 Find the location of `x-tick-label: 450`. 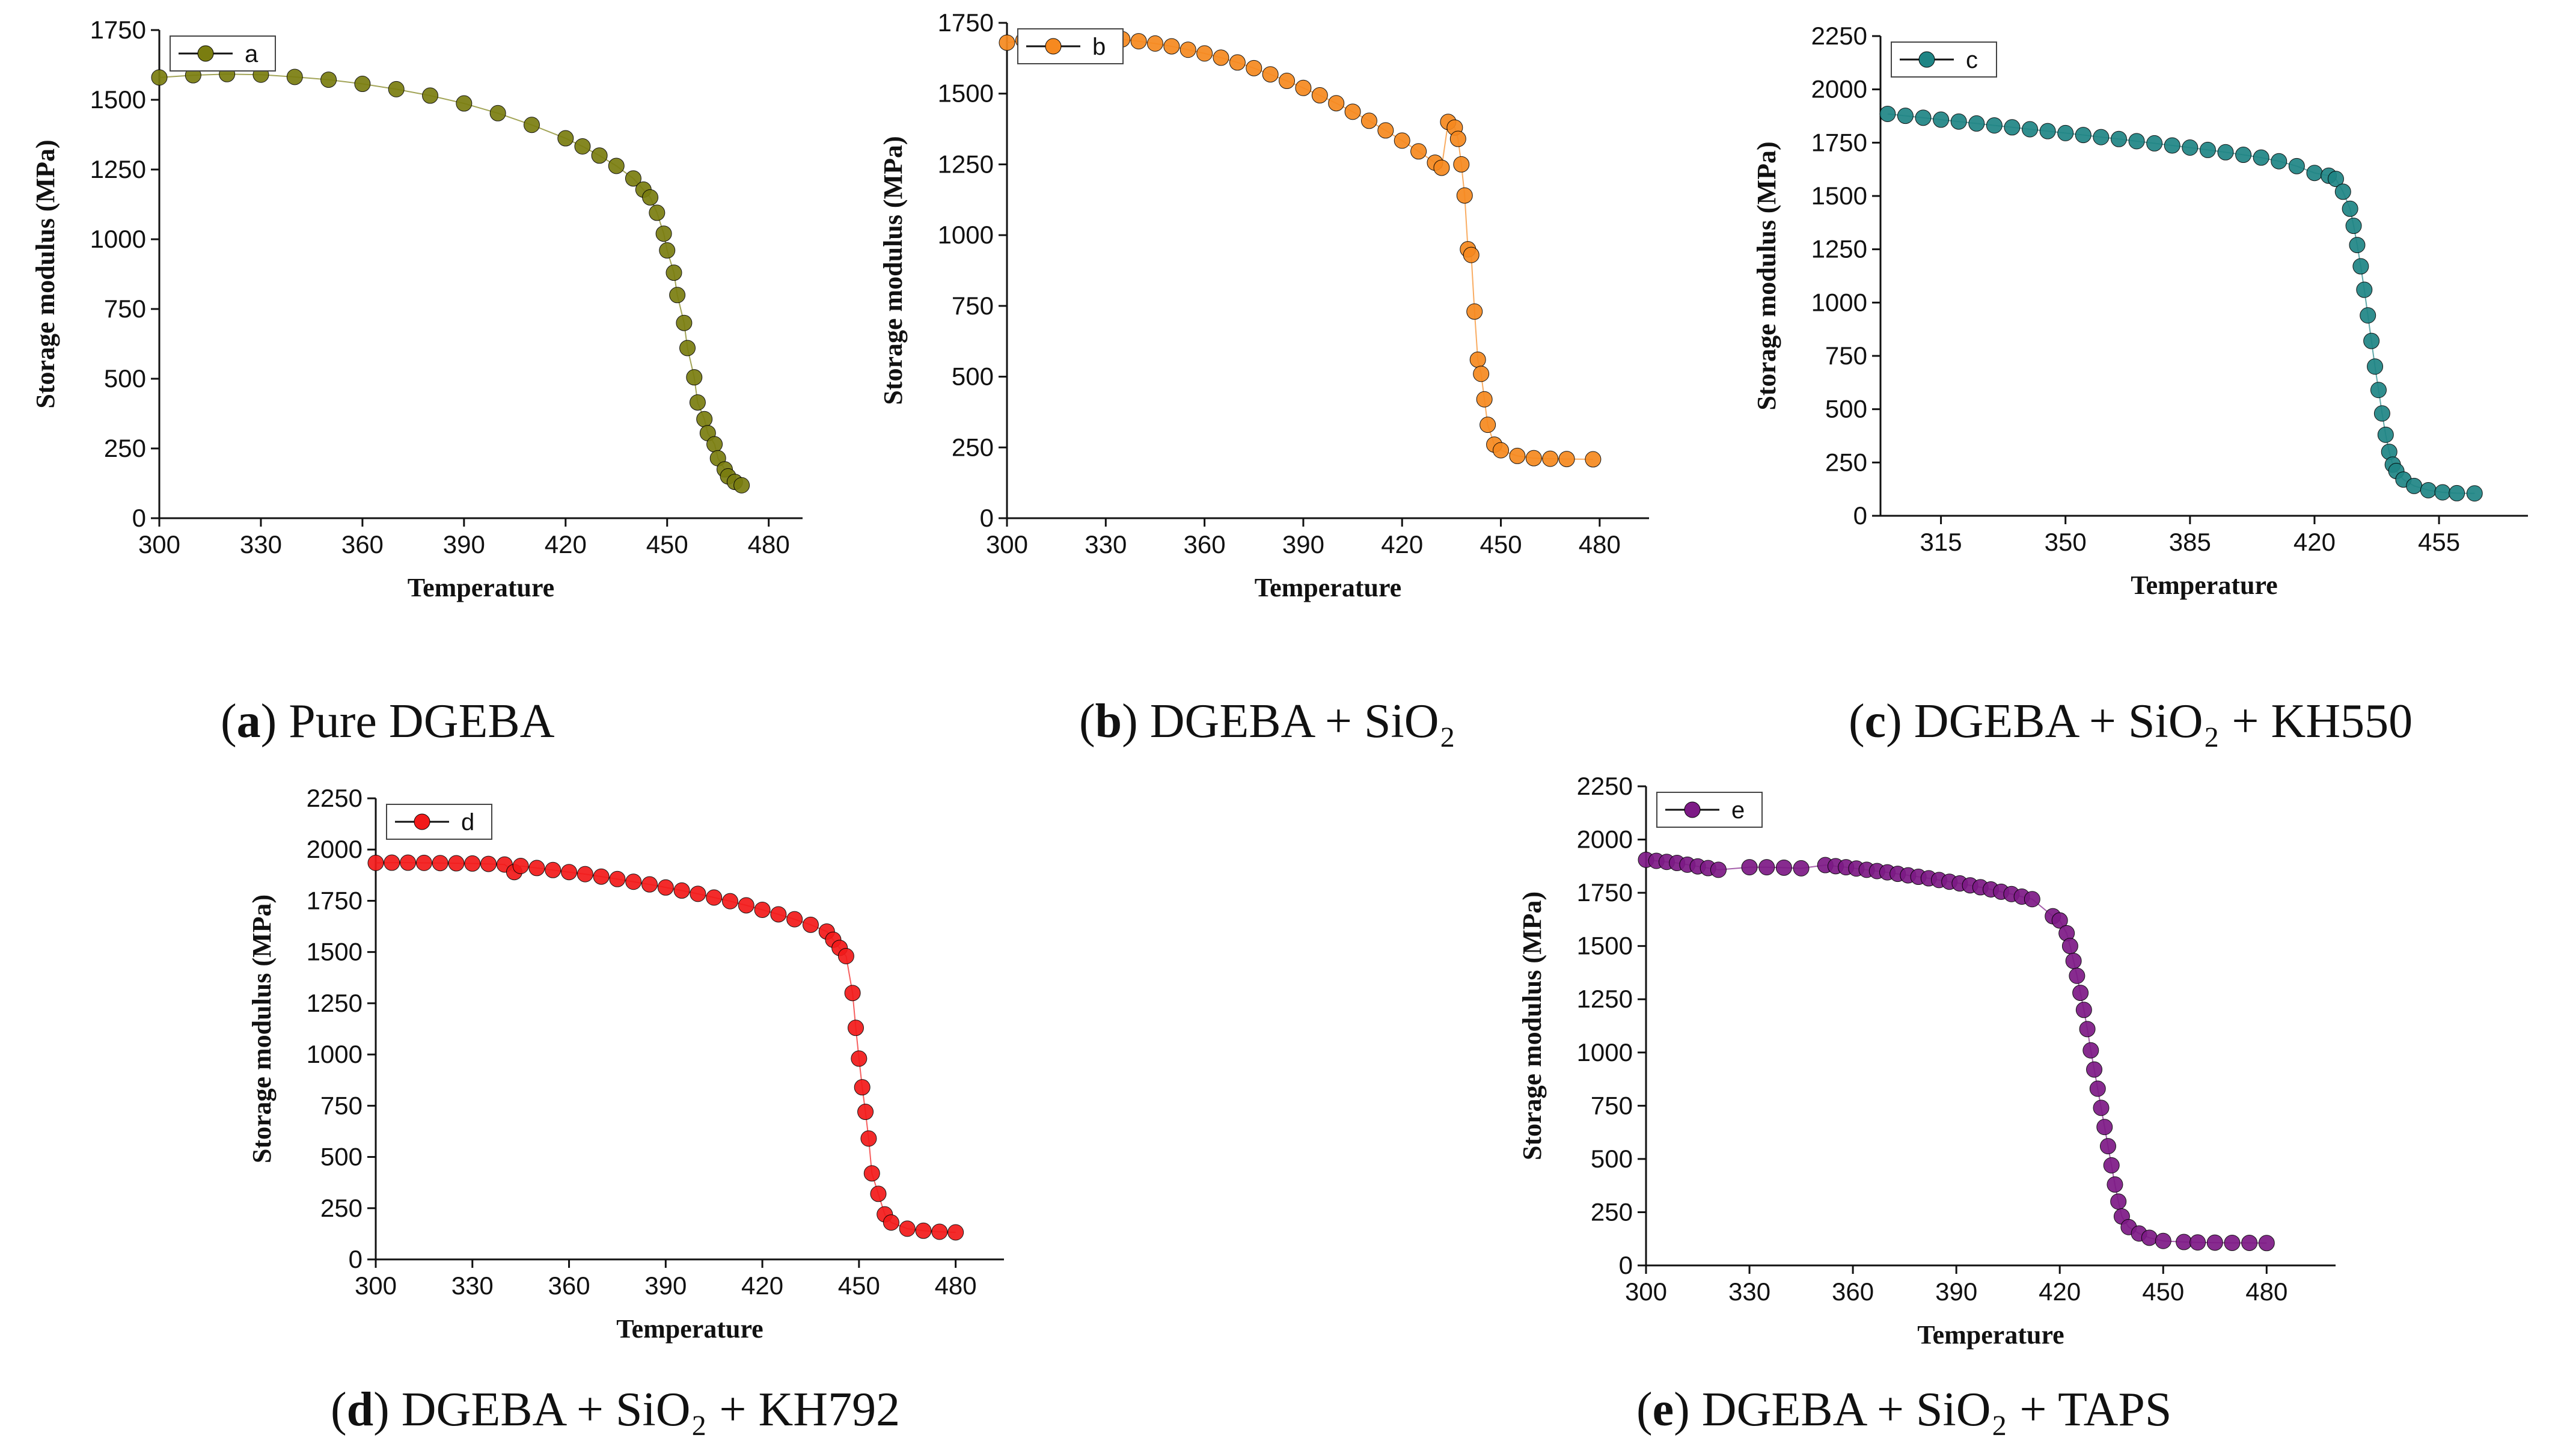

x-tick-label: 450 is located at coordinates (2163, 1292).